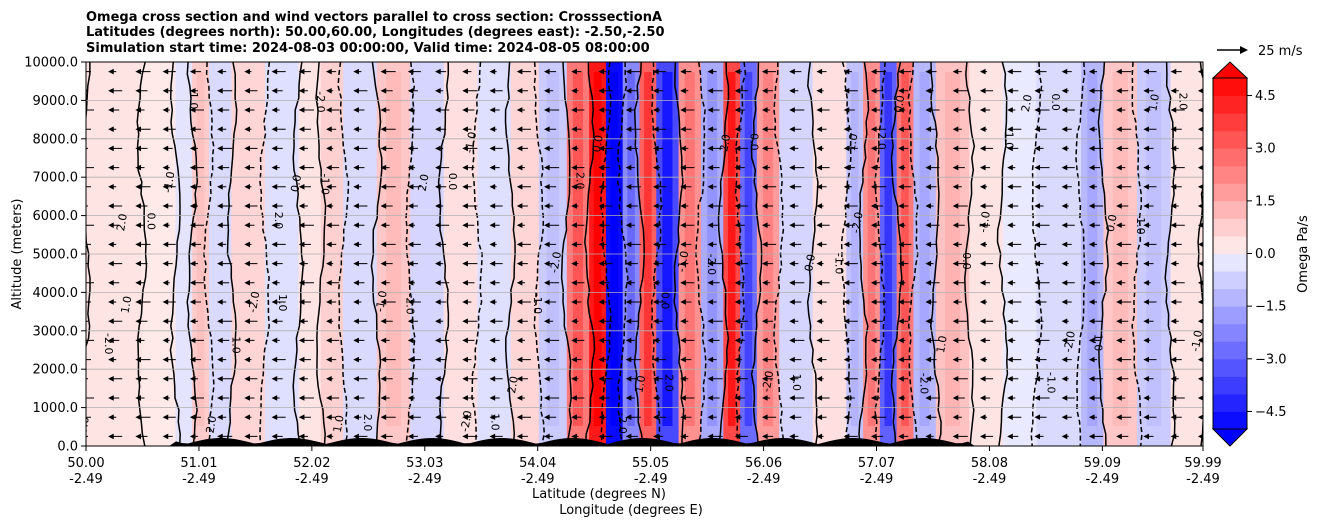  What do you see at coordinates (56, 178) in the screenshot?
I see `y-tick-label: 7000.0` at bounding box center [56, 178].